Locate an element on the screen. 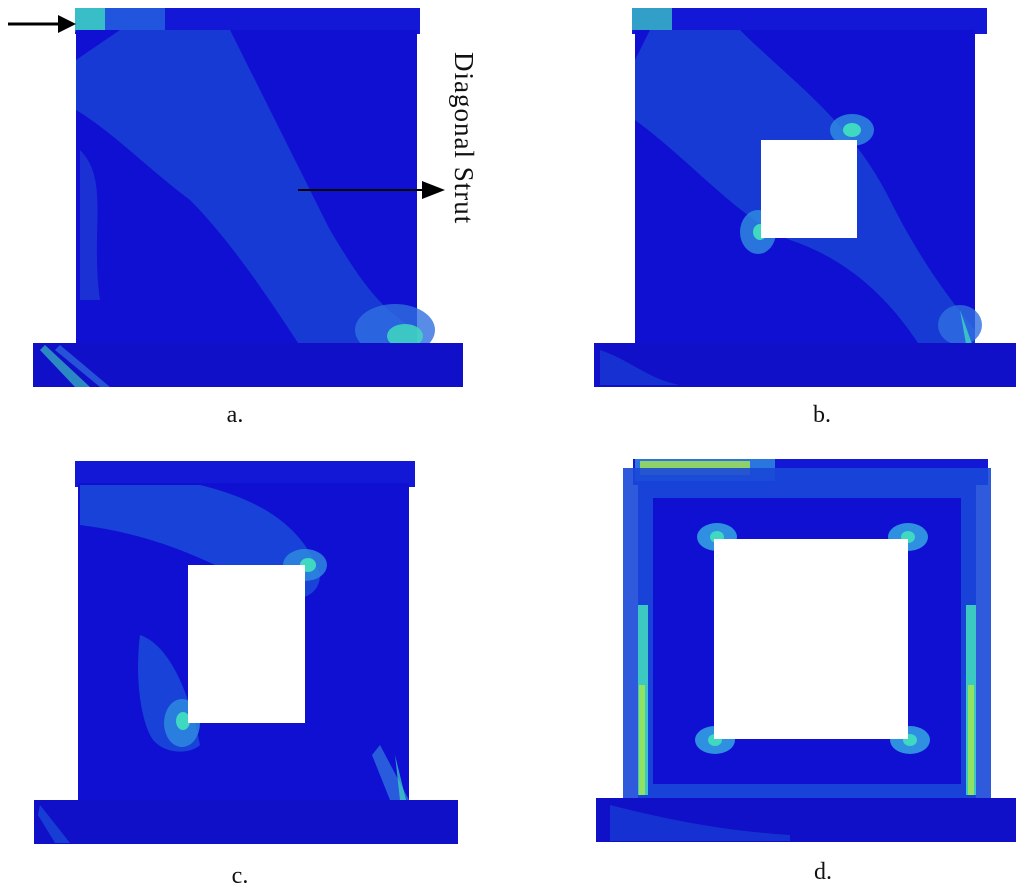  diagonal-strut-label: Diagonal Strut is located at coordinates (464, 138).